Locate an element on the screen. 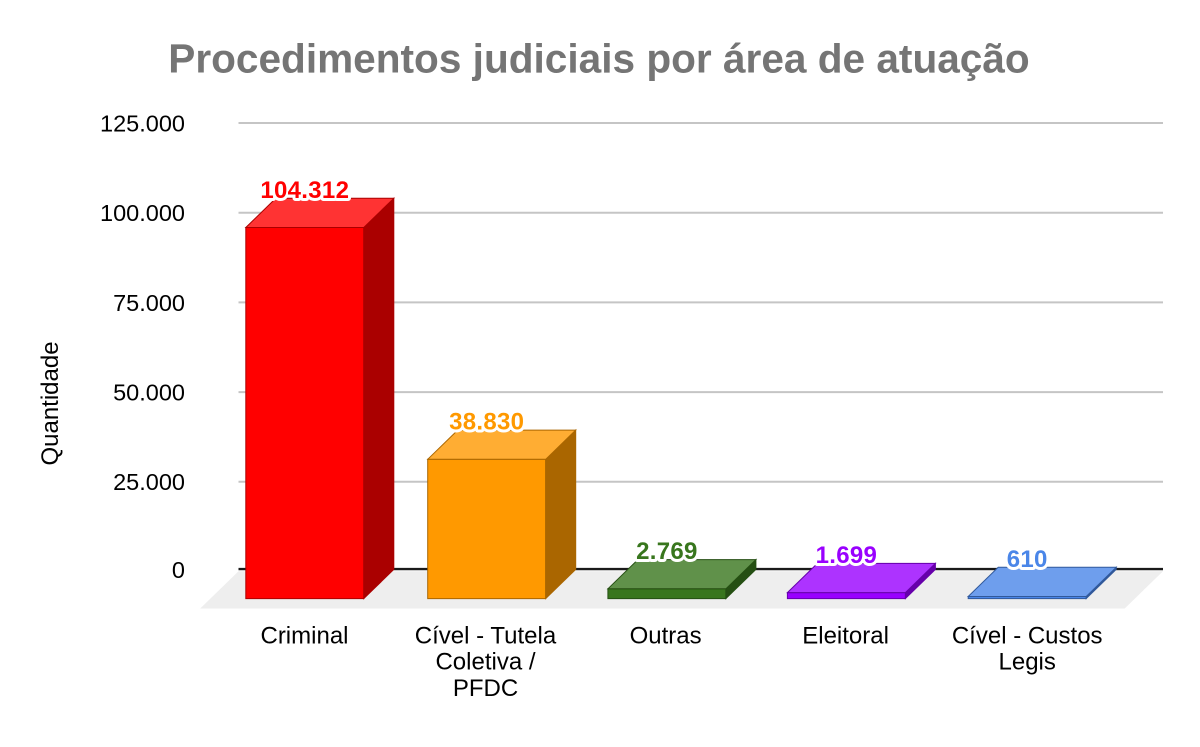 This screenshot has height=747, width=1200. svg-text: Quantidade is located at coordinates (50, 403).